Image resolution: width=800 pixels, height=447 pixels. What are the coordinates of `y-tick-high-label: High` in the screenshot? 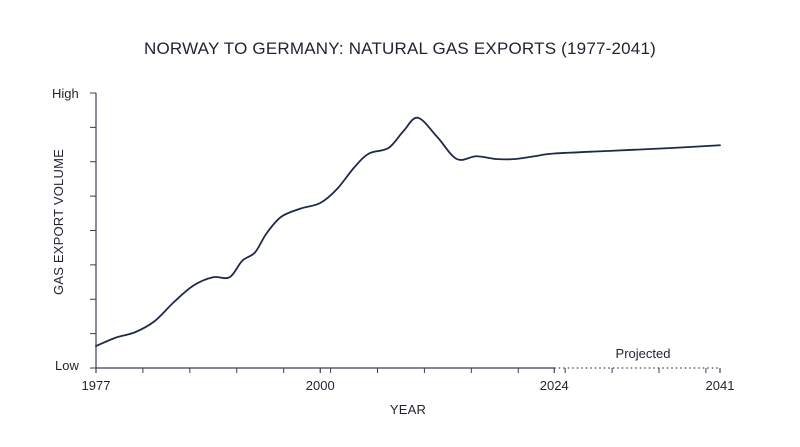 It's located at (65, 93).